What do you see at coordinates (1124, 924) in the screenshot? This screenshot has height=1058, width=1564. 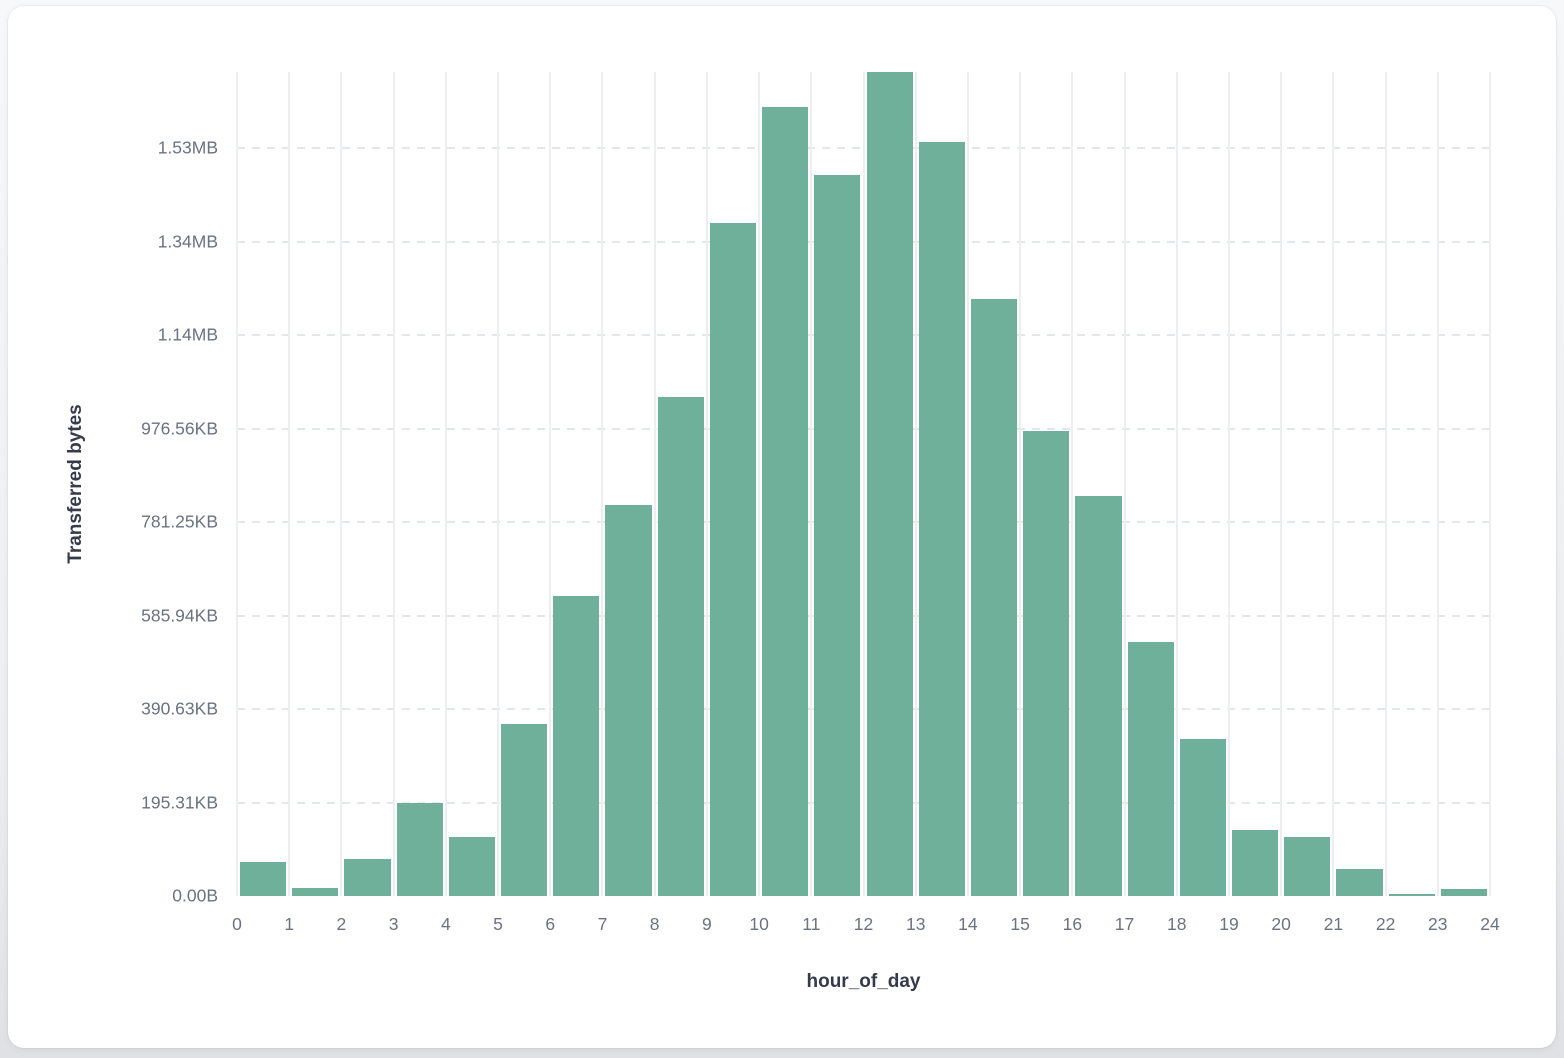 I see `x-tick-label: 17` at bounding box center [1124, 924].